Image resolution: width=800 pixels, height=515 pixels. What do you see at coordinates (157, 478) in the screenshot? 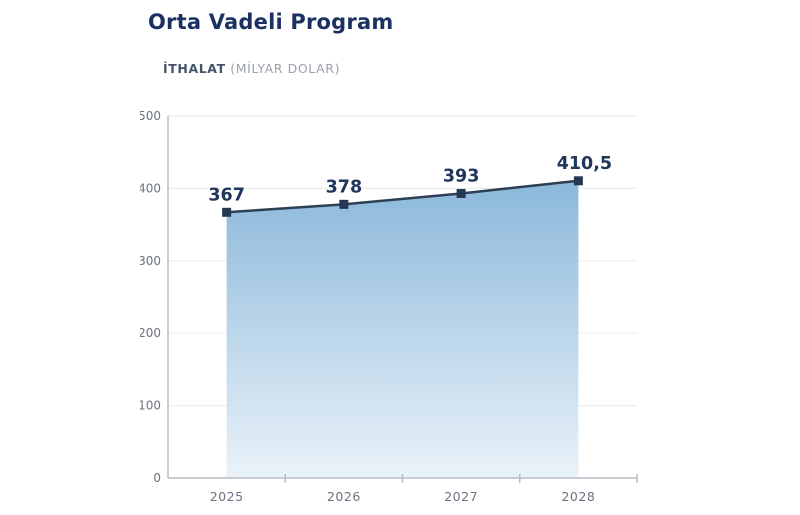
I see `y-axis-label-0: 0` at bounding box center [157, 478].